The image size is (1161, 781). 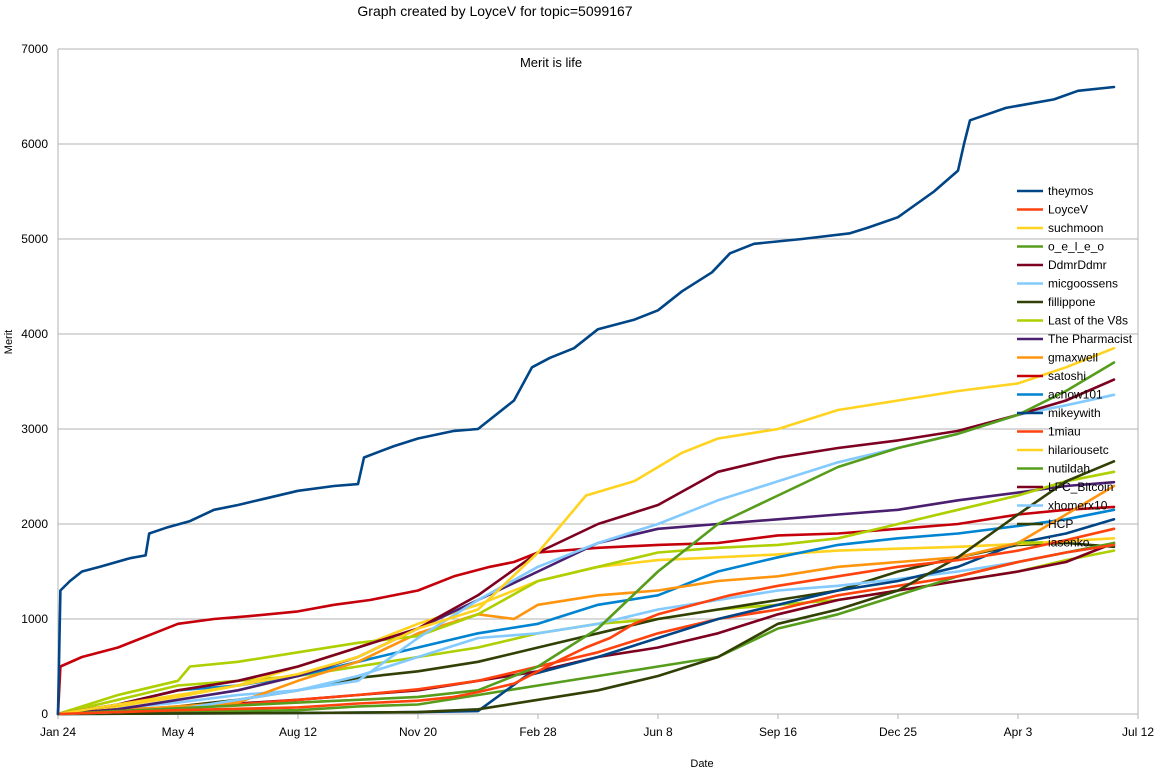 I want to click on legend-label: suchmoon, so click(x=1075, y=228).